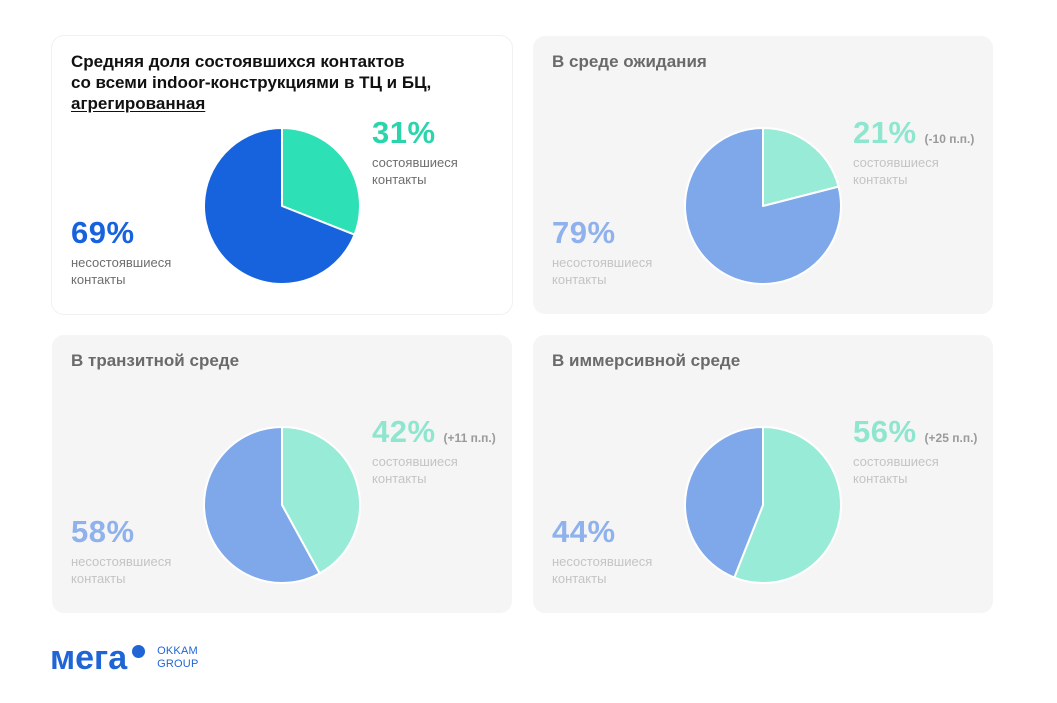 The width and height of the screenshot is (1057, 703). I want to click on chart-title-line: со всеми indoor-конструкциями в ТЦ и БЦ,, so click(251, 82).